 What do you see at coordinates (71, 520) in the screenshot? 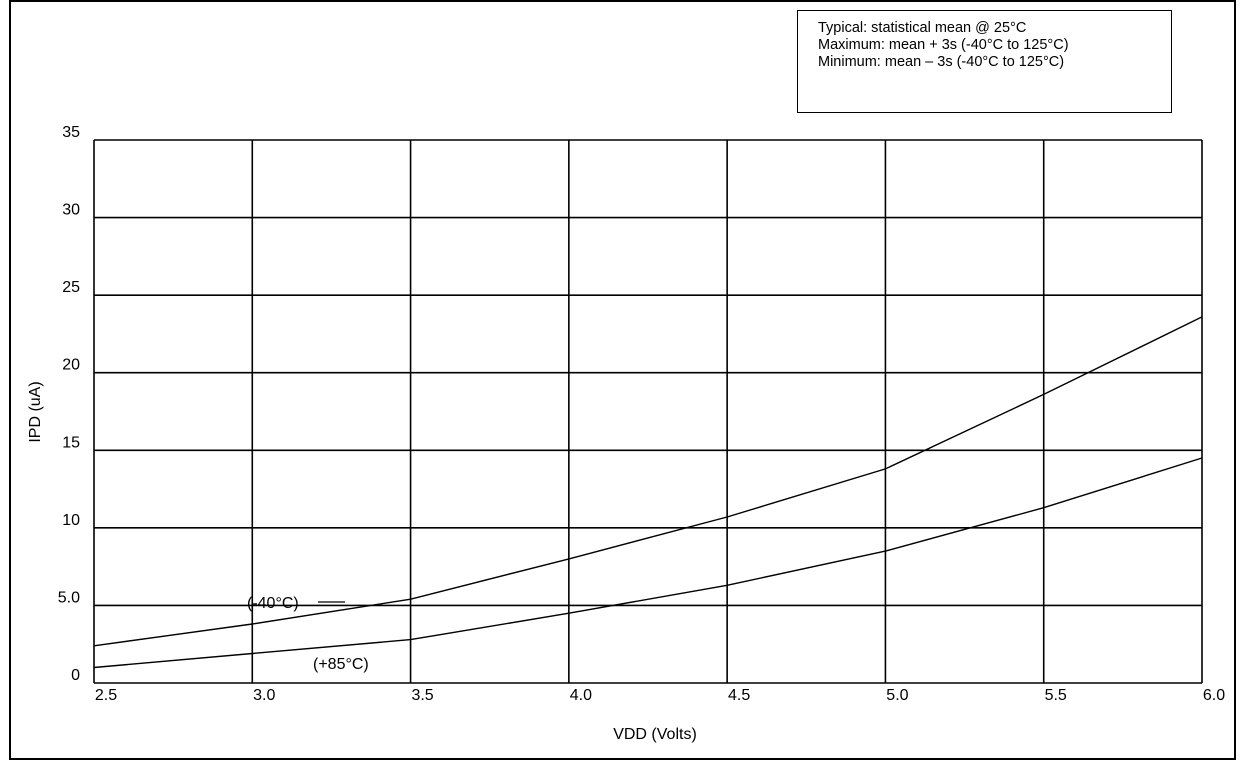
I see `y-tick-label: 10` at bounding box center [71, 520].